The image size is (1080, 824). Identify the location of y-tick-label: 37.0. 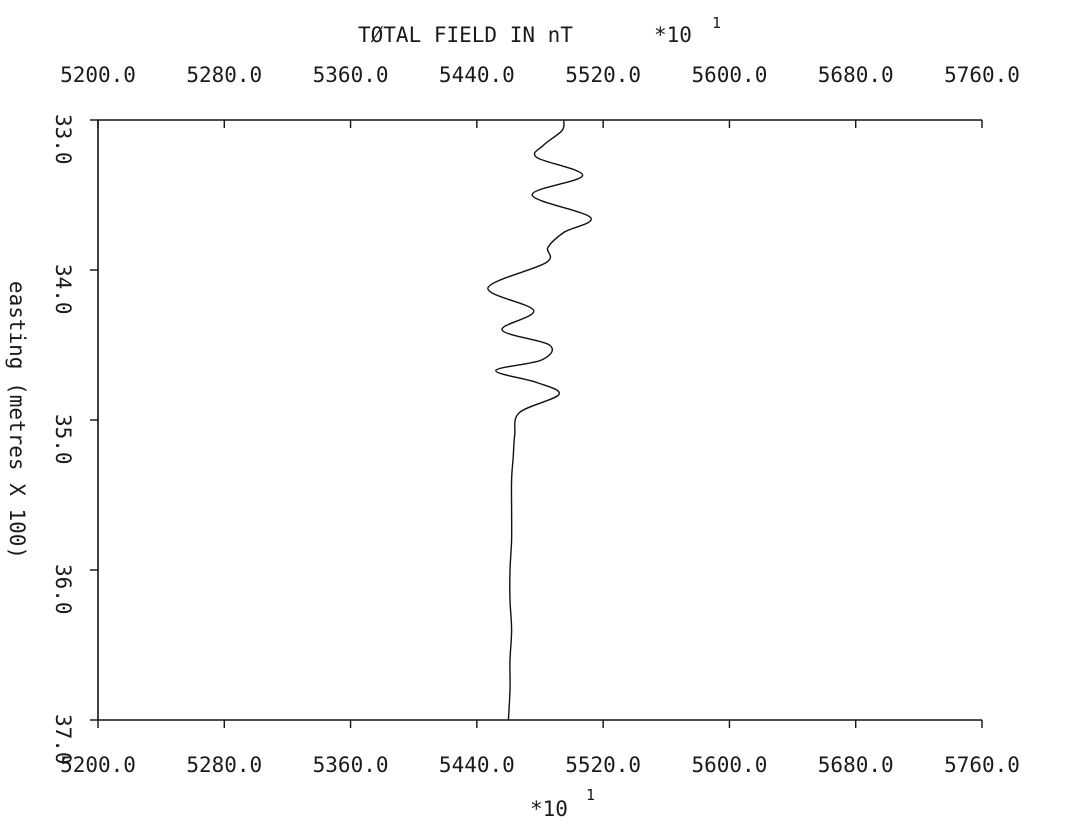
(63, 739).